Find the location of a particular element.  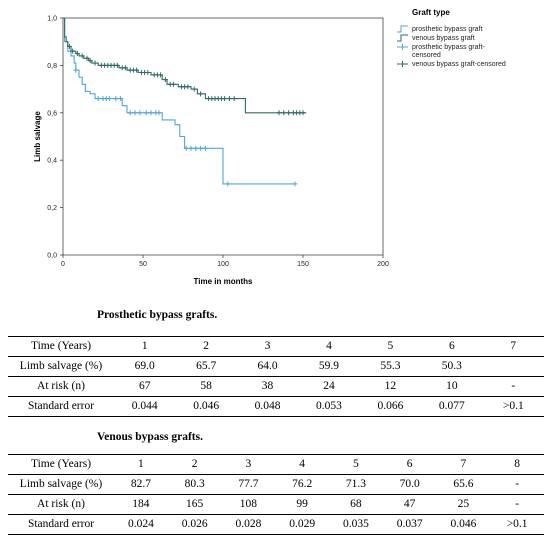

table-cell: 47 is located at coordinates (409, 504).